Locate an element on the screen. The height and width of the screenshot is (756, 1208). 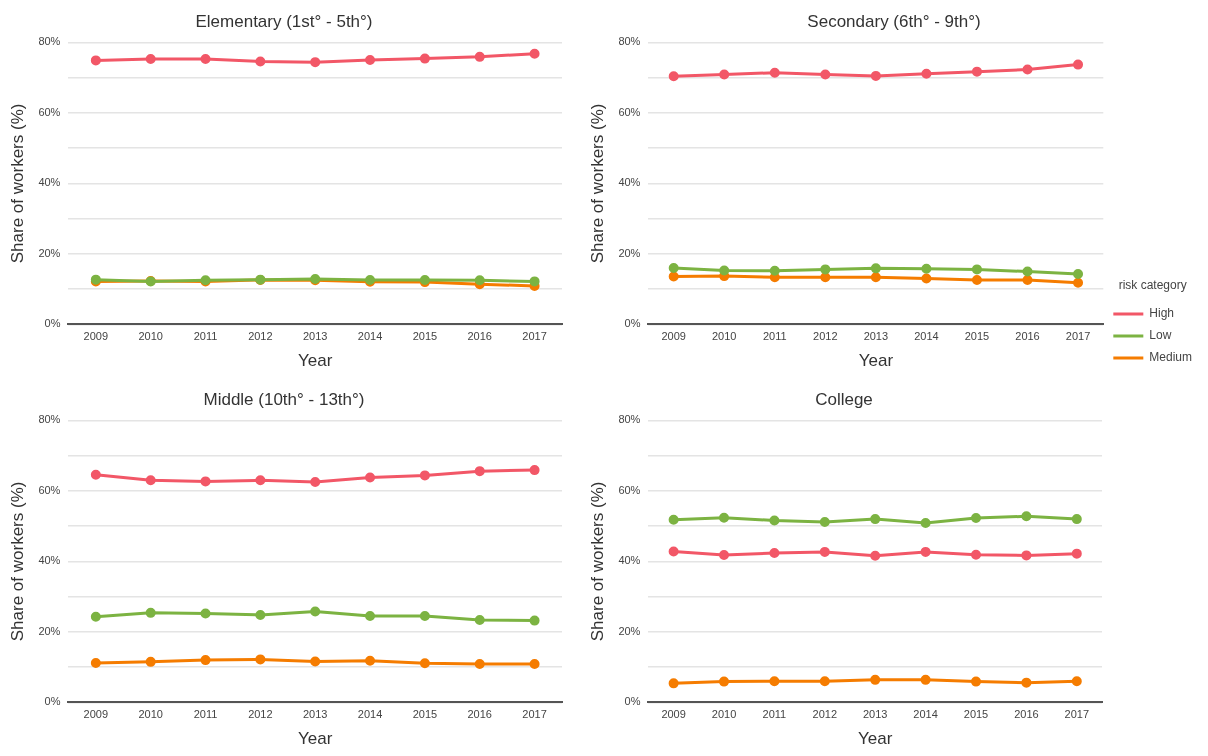
chart-title: Middle (10th° - 13th°) is located at coordinates (284, 399).